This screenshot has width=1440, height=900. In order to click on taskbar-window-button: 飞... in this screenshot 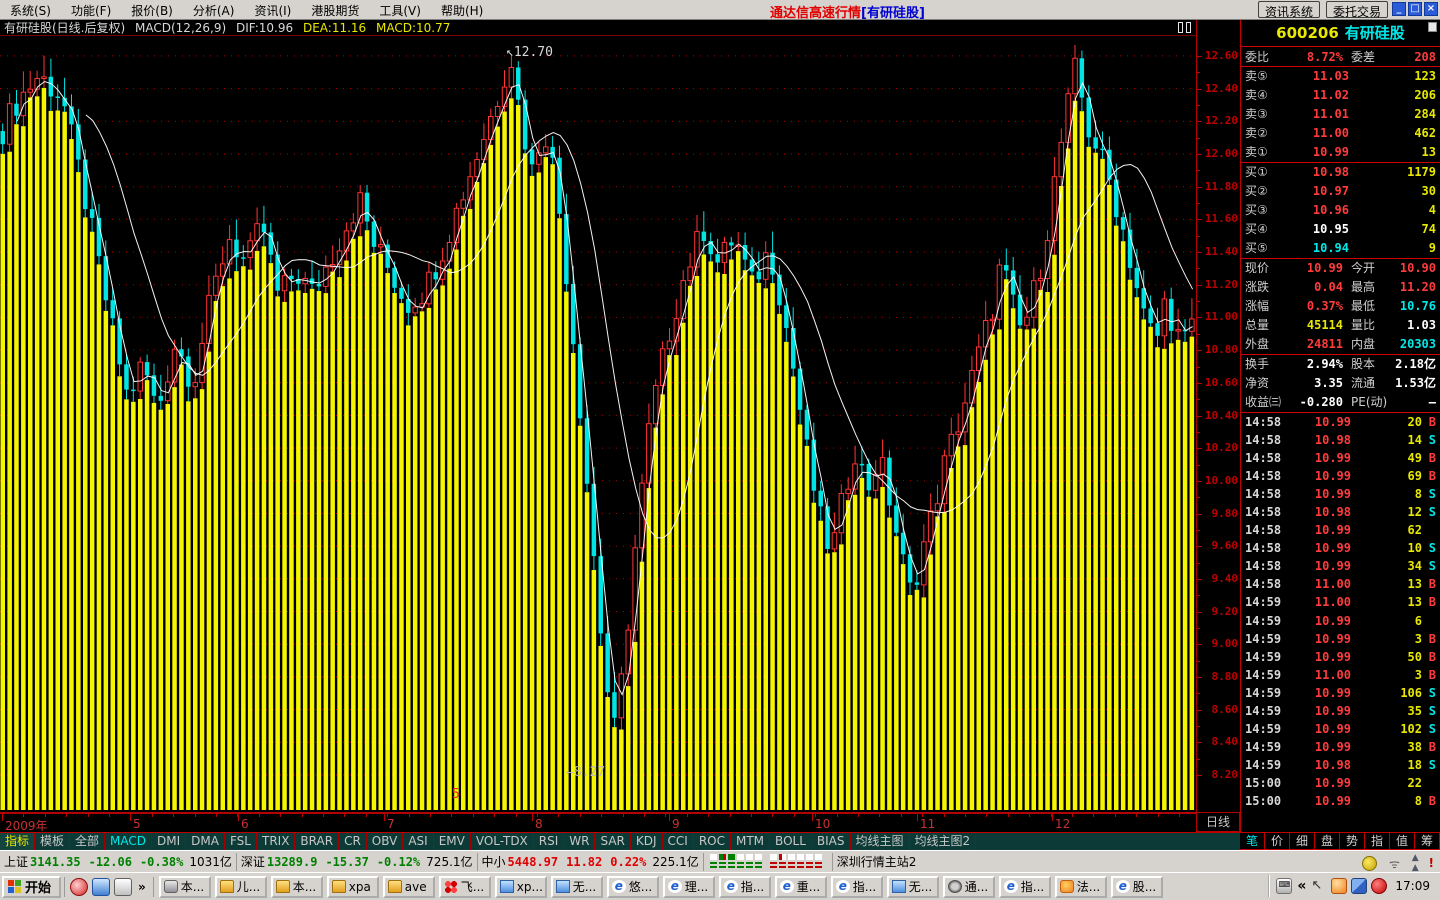, I will do `click(464, 886)`.